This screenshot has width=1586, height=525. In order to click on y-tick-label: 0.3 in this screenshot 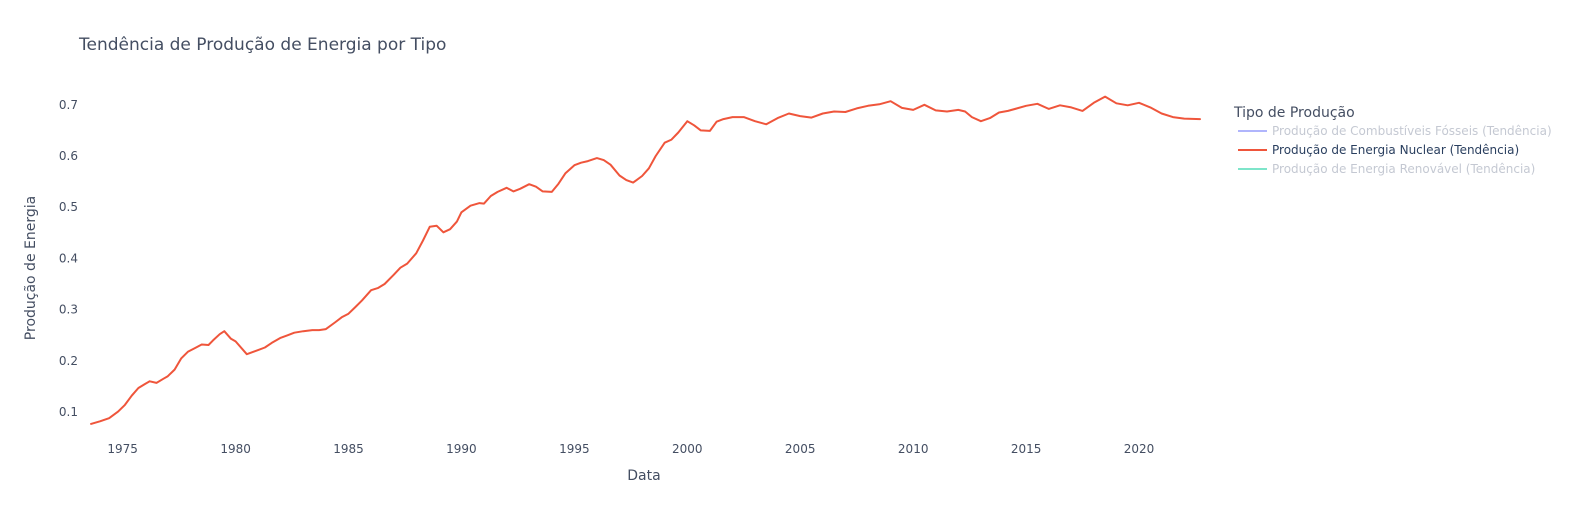, I will do `click(68, 310)`.